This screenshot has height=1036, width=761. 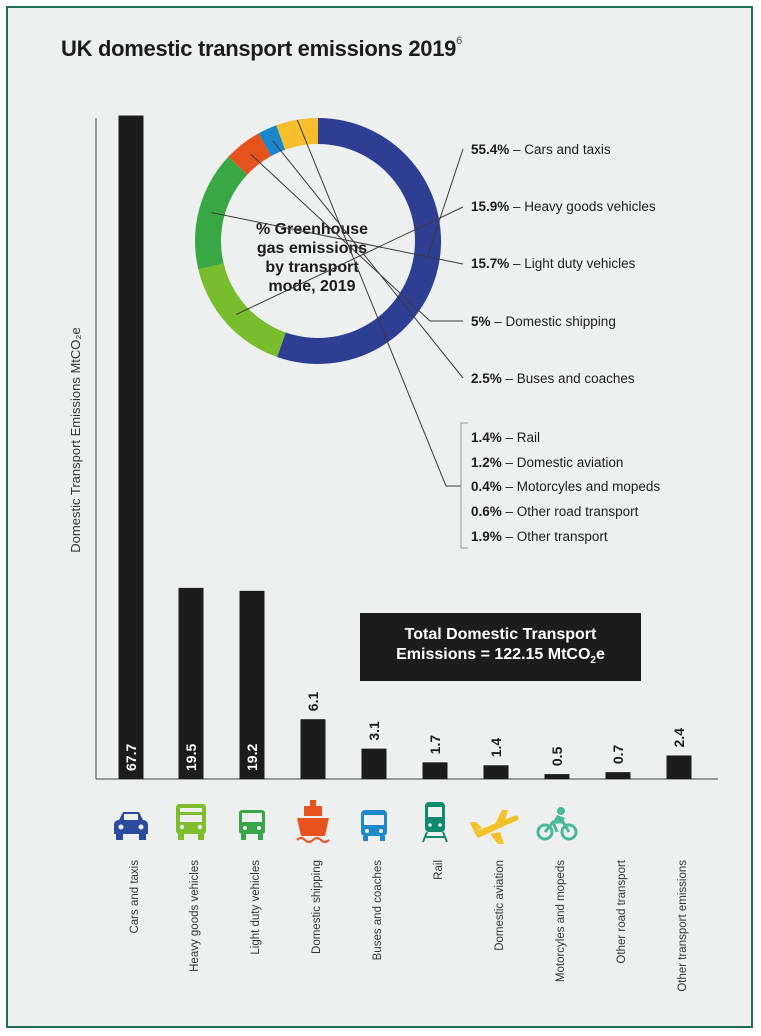 What do you see at coordinates (131, 757) in the screenshot?
I see `value-label-1: 67.7` at bounding box center [131, 757].